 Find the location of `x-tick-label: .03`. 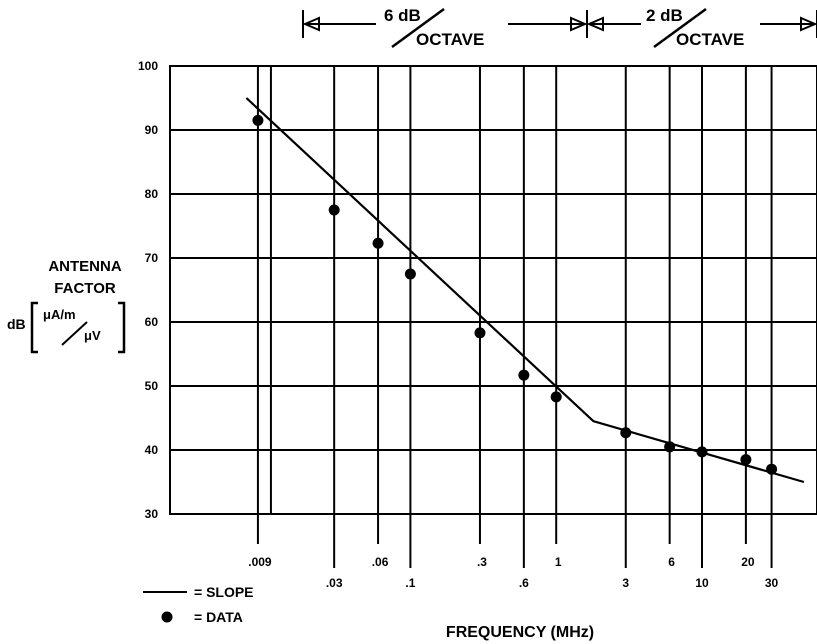

x-tick-label: .03 is located at coordinates (334, 583).